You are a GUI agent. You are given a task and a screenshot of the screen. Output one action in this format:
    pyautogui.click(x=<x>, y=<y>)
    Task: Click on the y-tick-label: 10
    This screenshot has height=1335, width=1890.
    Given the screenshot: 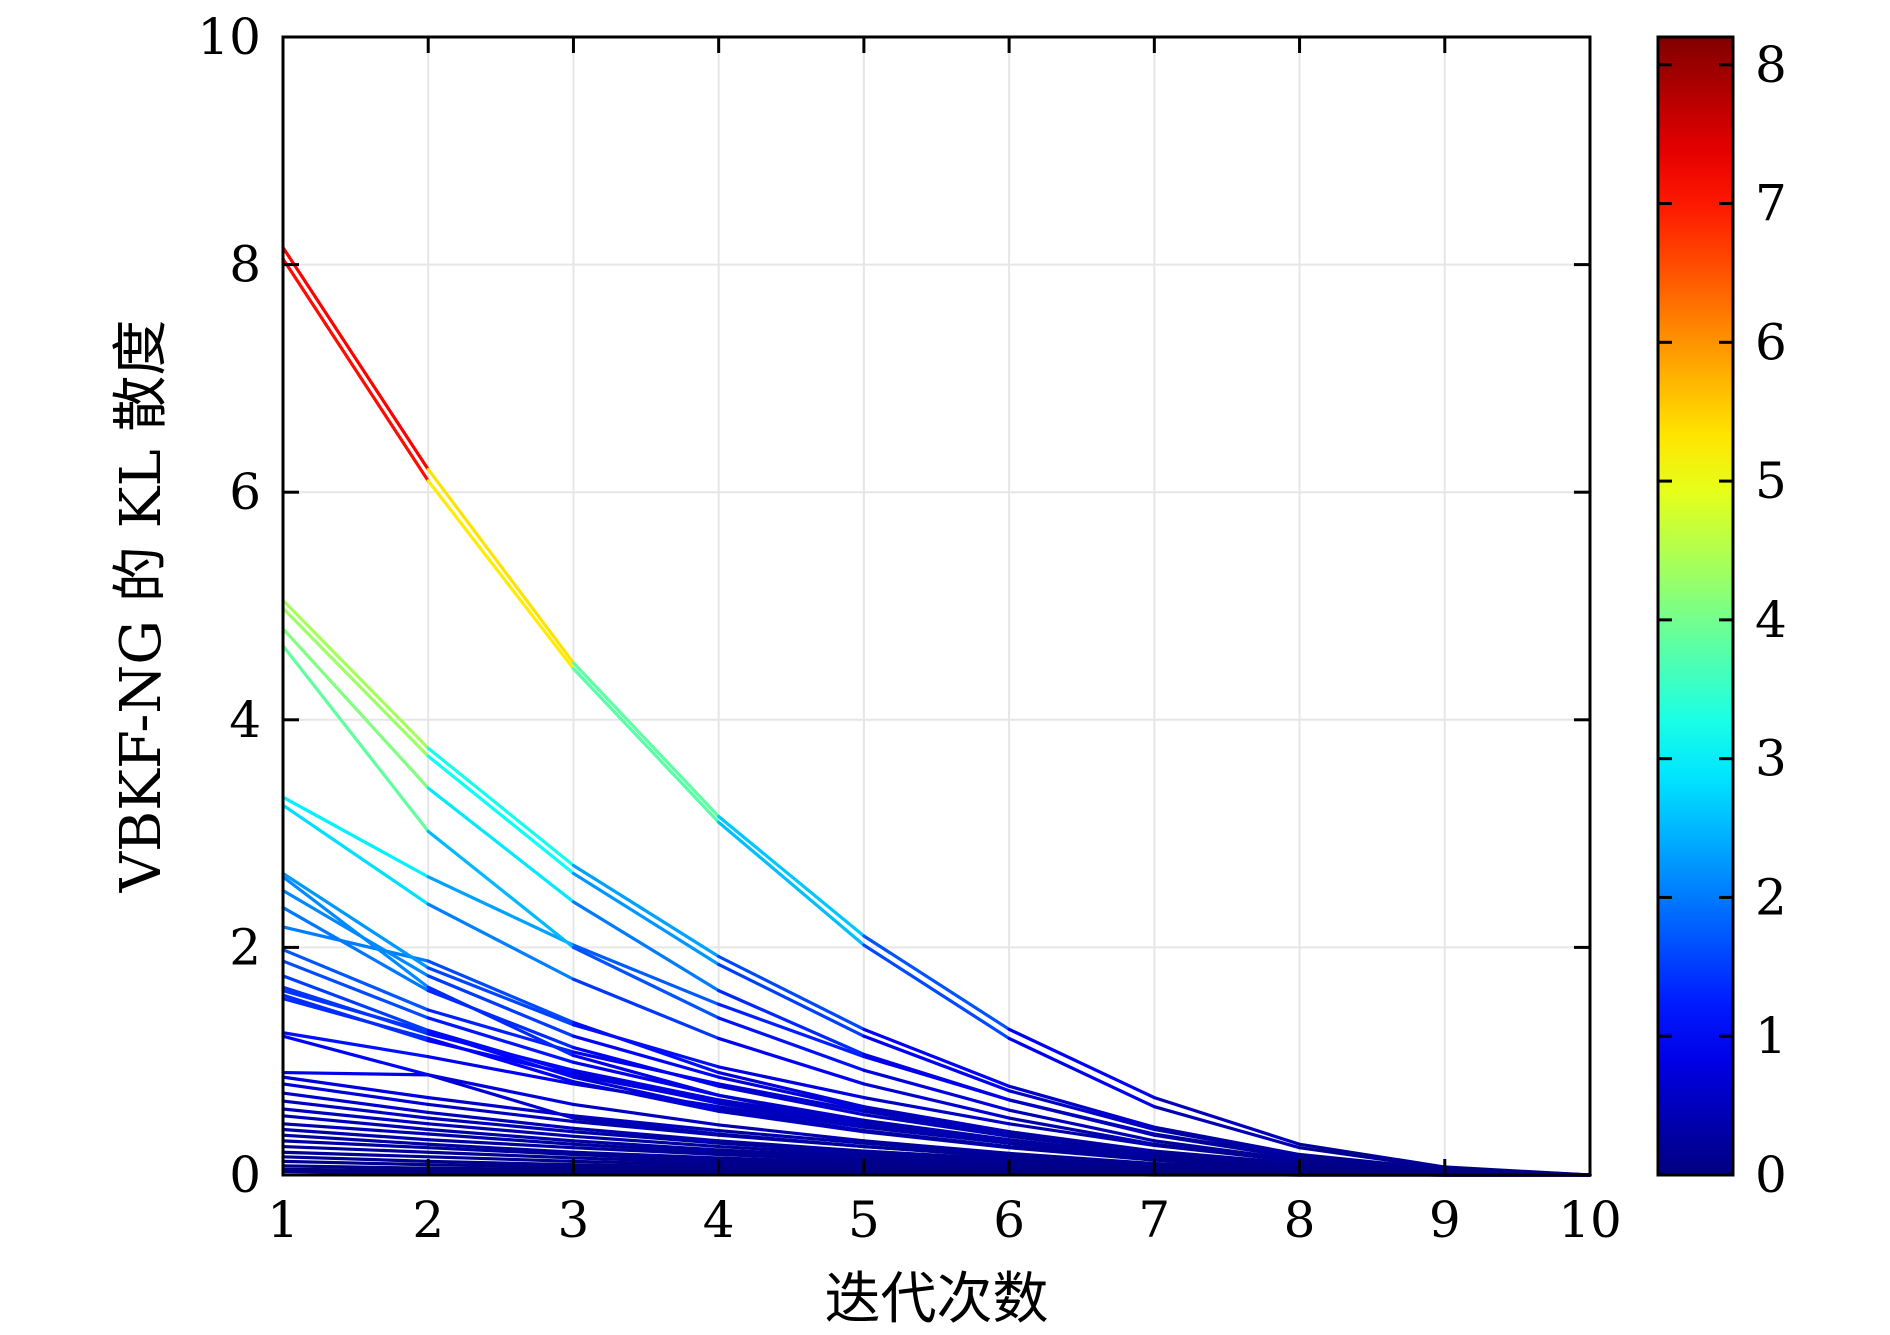 What is the action you would take?
    pyautogui.click(x=229, y=37)
    